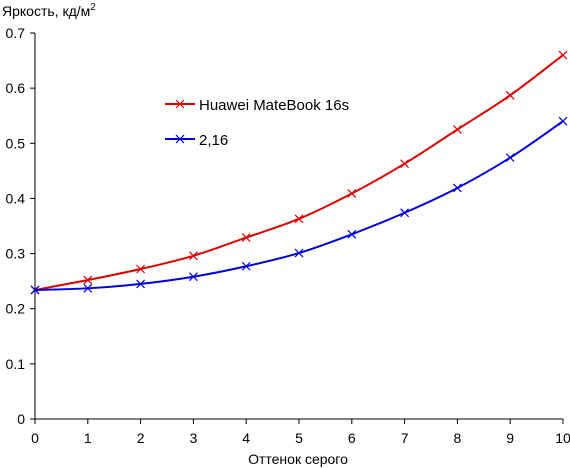 The height and width of the screenshot is (468, 570). What do you see at coordinates (16, 254) in the screenshot?
I see `y-tick-label: 0.3` at bounding box center [16, 254].